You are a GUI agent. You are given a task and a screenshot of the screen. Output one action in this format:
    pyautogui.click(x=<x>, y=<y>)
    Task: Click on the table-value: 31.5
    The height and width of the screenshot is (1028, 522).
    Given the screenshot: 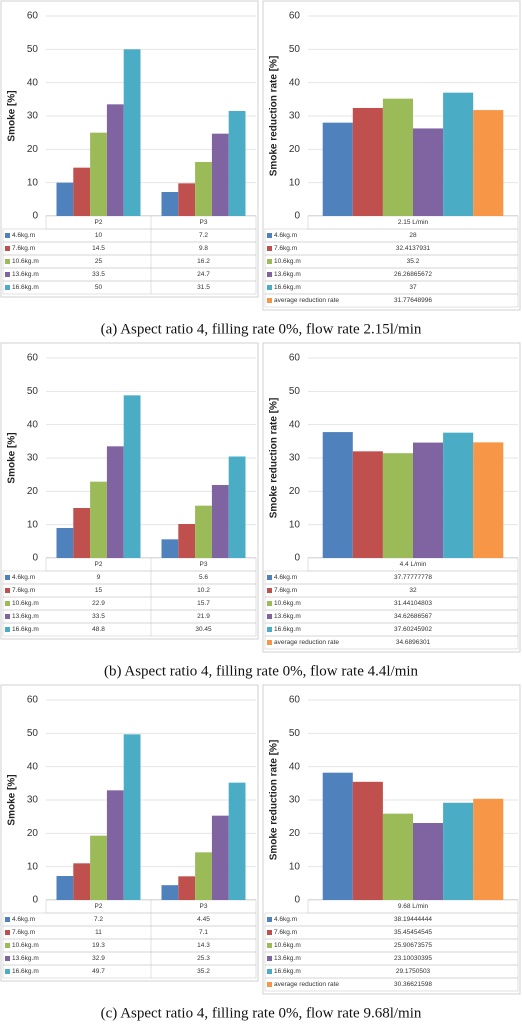 What is the action you would take?
    pyautogui.click(x=203, y=287)
    